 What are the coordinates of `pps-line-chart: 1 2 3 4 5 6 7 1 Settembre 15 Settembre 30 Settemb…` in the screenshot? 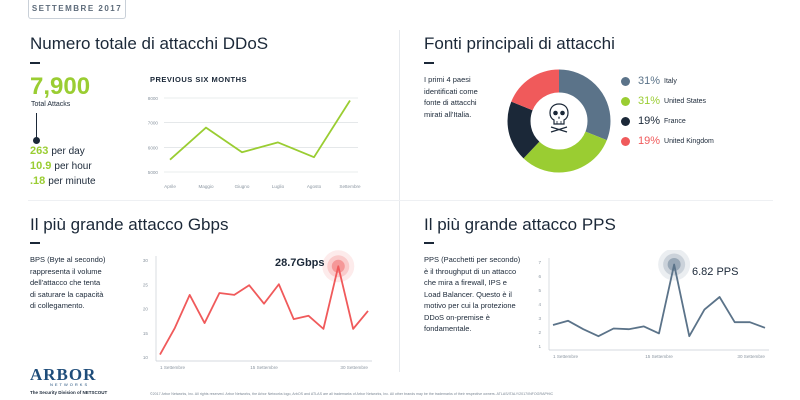 It's located at (653, 304).